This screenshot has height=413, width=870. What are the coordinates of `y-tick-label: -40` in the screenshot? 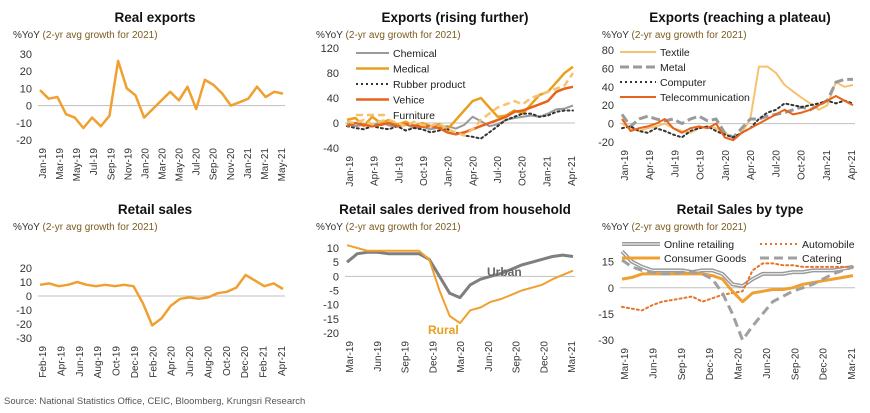 It's located at (331, 149).